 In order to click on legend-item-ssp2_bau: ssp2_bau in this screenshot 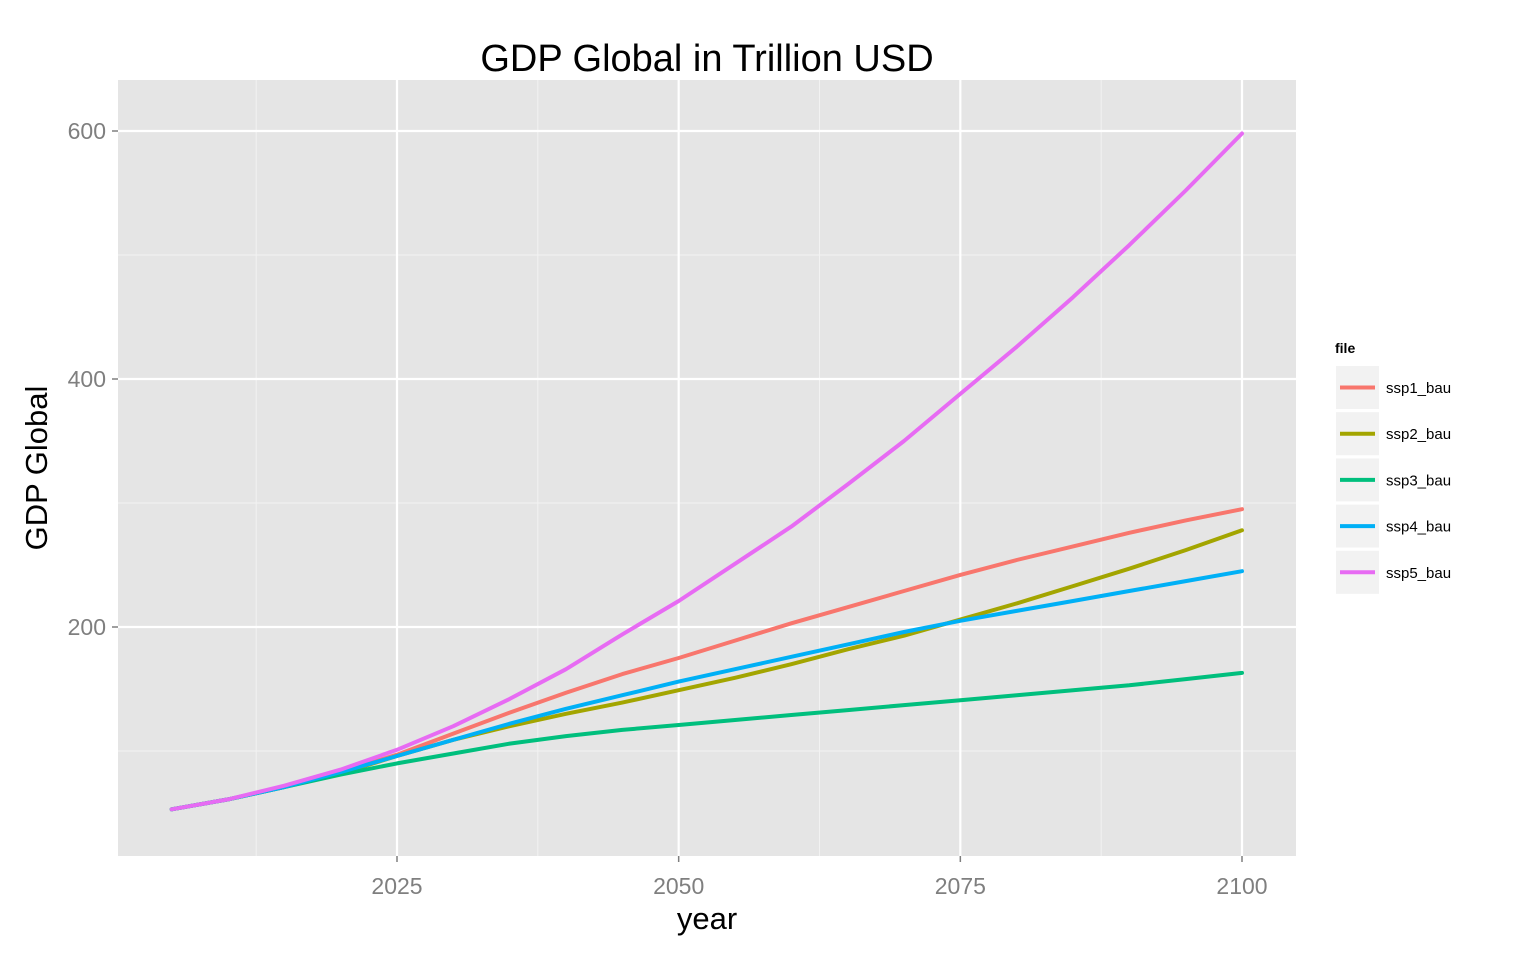, I will do `click(1393, 434)`.